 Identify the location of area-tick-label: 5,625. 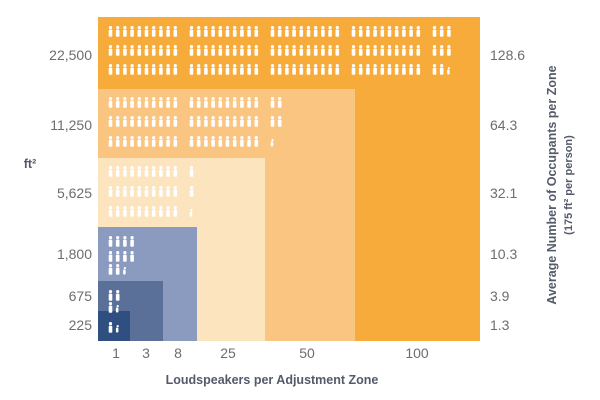
(74, 193).